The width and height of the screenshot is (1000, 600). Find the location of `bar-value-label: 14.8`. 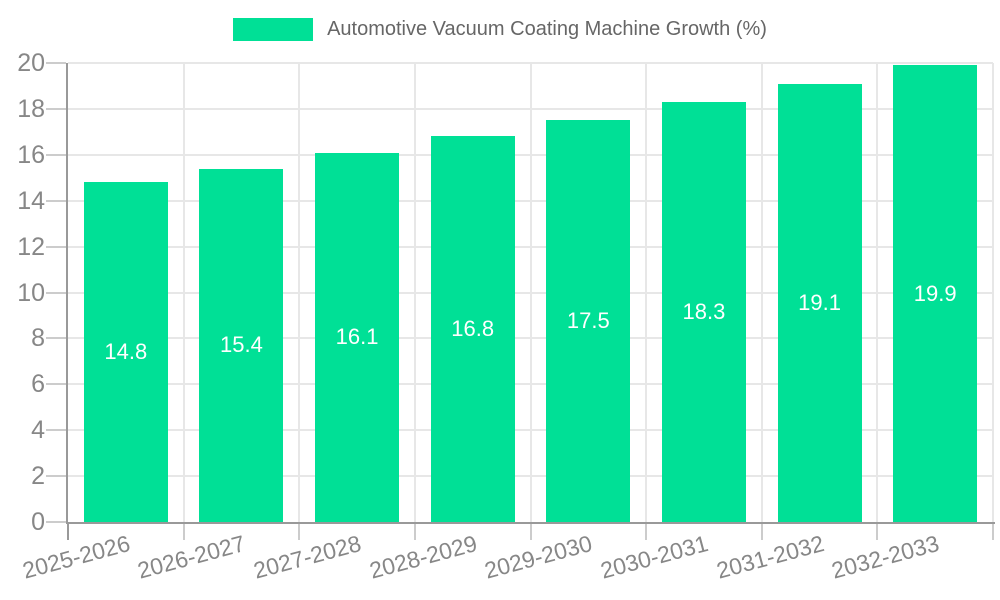

bar-value-label: 14.8 is located at coordinates (126, 352).